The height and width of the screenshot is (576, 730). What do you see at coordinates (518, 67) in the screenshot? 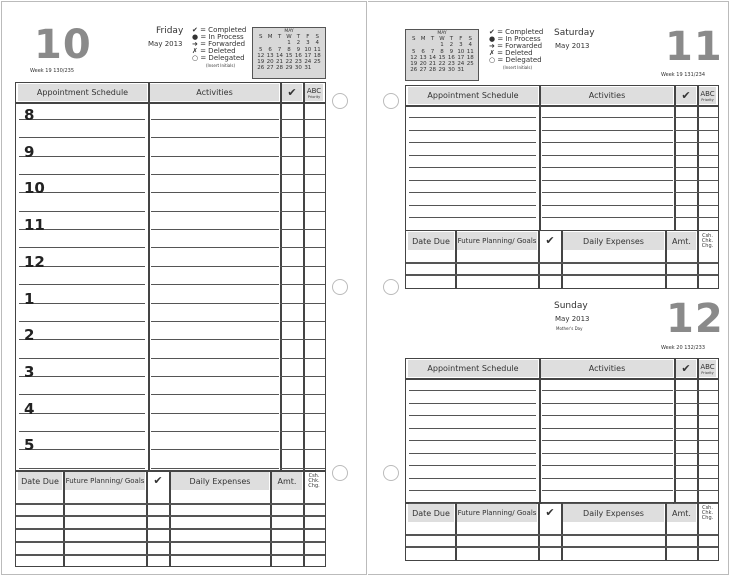
I see `legend-delegated-note: (Insert Initials)` at bounding box center [518, 67].